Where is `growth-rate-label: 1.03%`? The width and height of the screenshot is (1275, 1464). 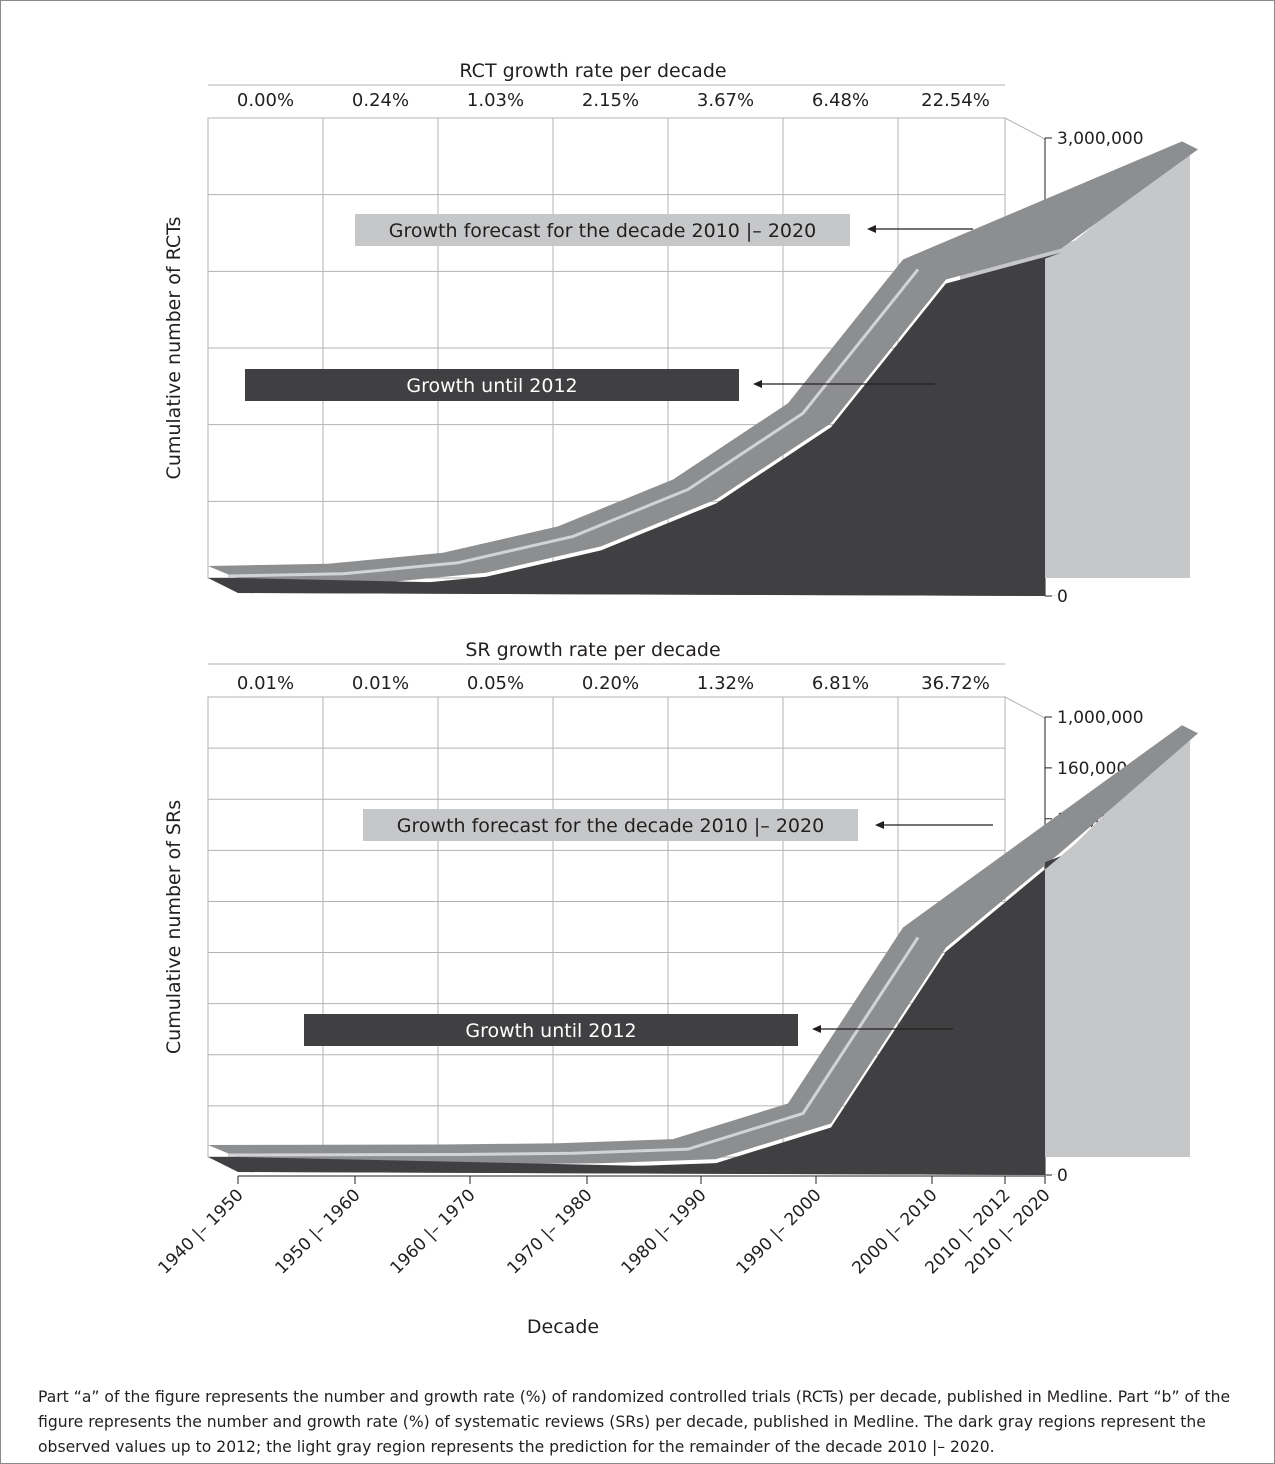
growth-rate-label: 1.03% is located at coordinates (495, 100).